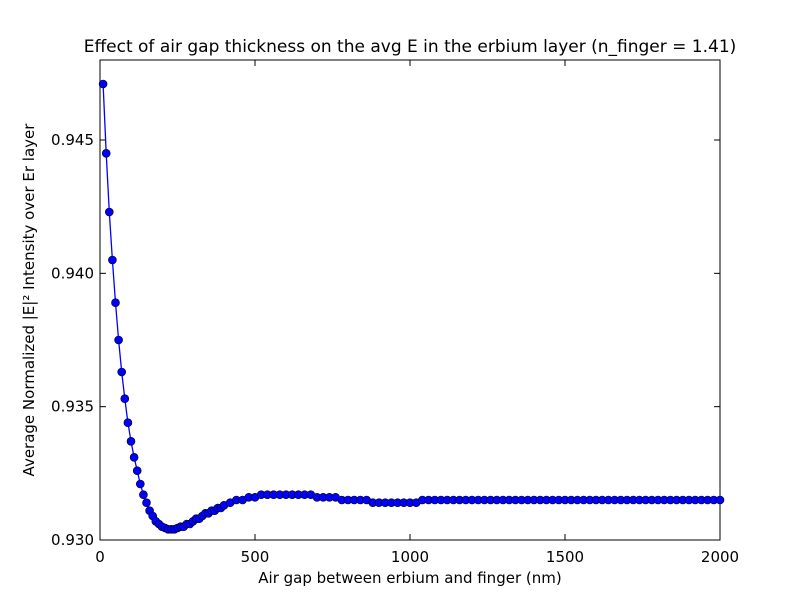 This screenshot has width=800, height=600. I want to click on y-tick-label: 0.945, so click(72, 140).